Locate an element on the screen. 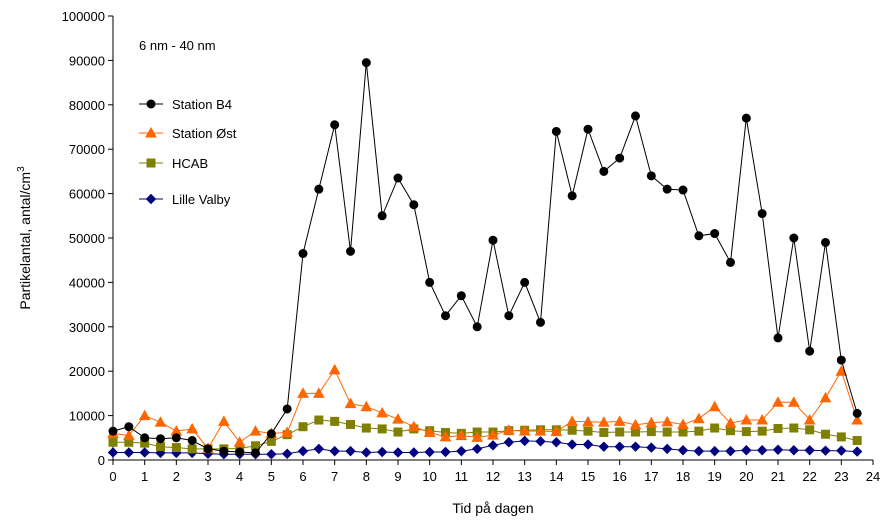 The width and height of the screenshot is (896, 528). x-tick-label: 22 is located at coordinates (809, 476).